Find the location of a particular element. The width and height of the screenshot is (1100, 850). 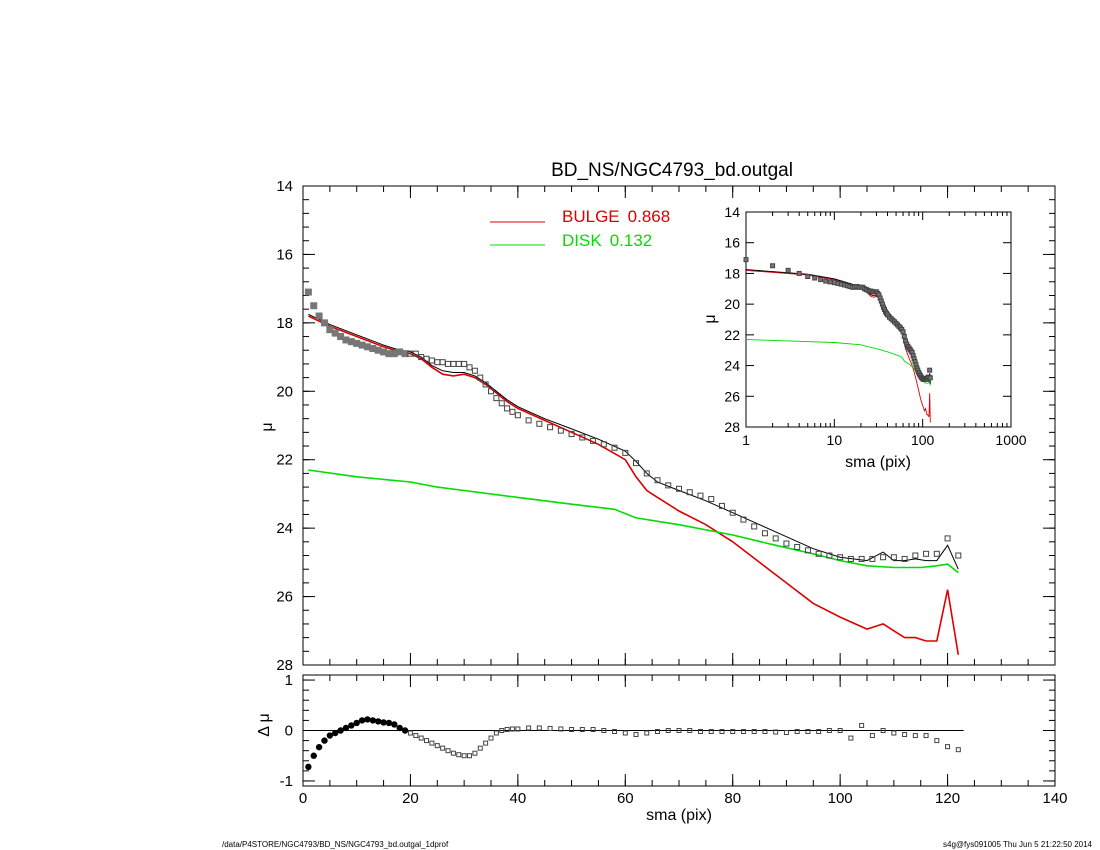

legend-label-bulge: BULGE 0.868 is located at coordinates (616, 216).